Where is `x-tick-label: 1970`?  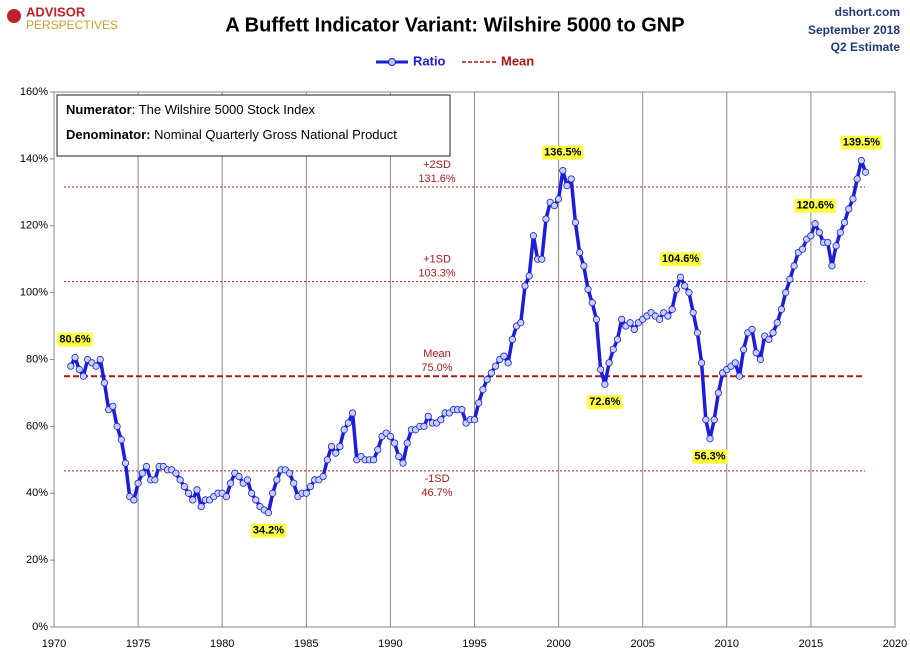
x-tick-label: 1970 is located at coordinates (54, 644).